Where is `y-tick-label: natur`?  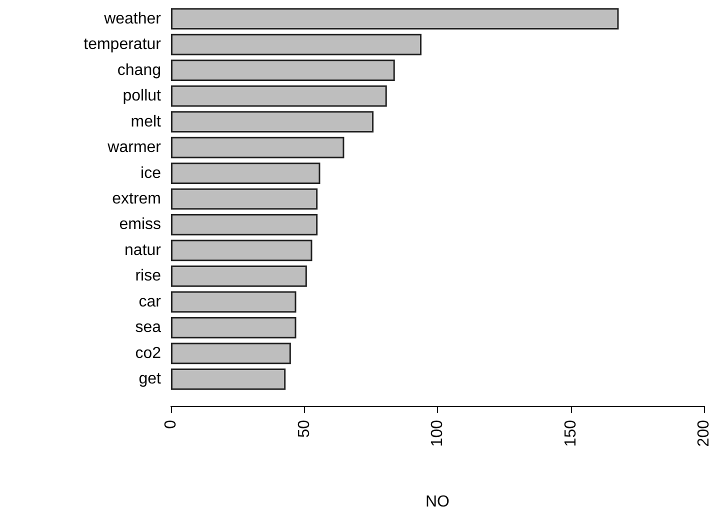
y-tick-label: natur is located at coordinates (143, 250).